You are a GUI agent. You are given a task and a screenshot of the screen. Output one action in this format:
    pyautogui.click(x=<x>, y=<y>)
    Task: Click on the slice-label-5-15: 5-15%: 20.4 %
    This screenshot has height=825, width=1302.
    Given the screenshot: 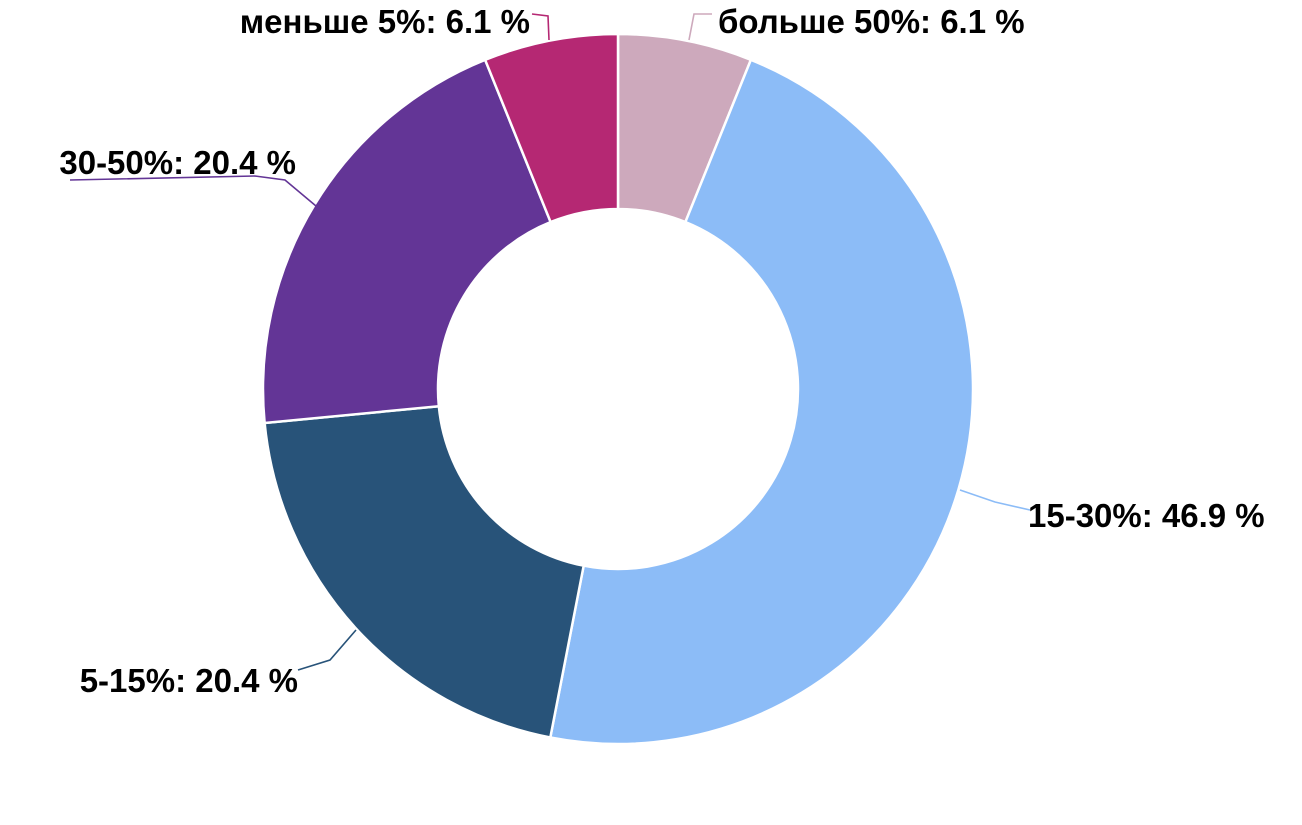 What is the action you would take?
    pyautogui.click(x=189, y=680)
    